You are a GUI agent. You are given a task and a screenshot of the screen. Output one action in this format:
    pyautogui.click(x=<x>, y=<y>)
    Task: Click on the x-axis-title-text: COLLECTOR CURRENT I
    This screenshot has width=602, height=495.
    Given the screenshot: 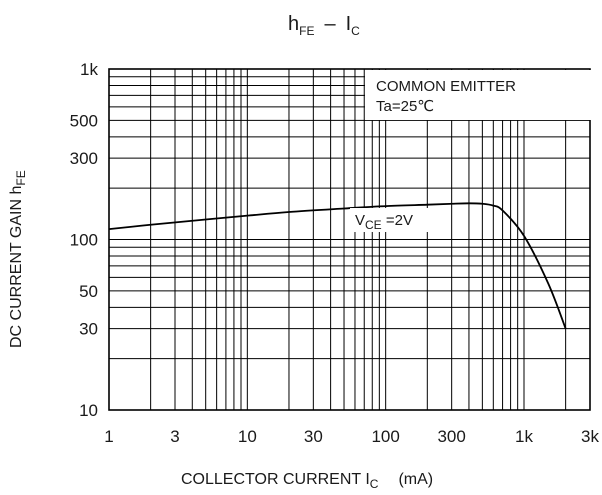 What is the action you would take?
    pyautogui.click(x=275, y=479)
    